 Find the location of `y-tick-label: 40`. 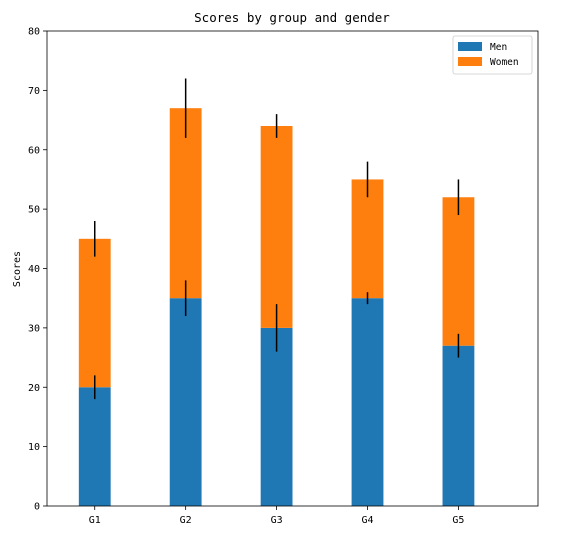

y-tick-label: 40 is located at coordinates (34, 269).